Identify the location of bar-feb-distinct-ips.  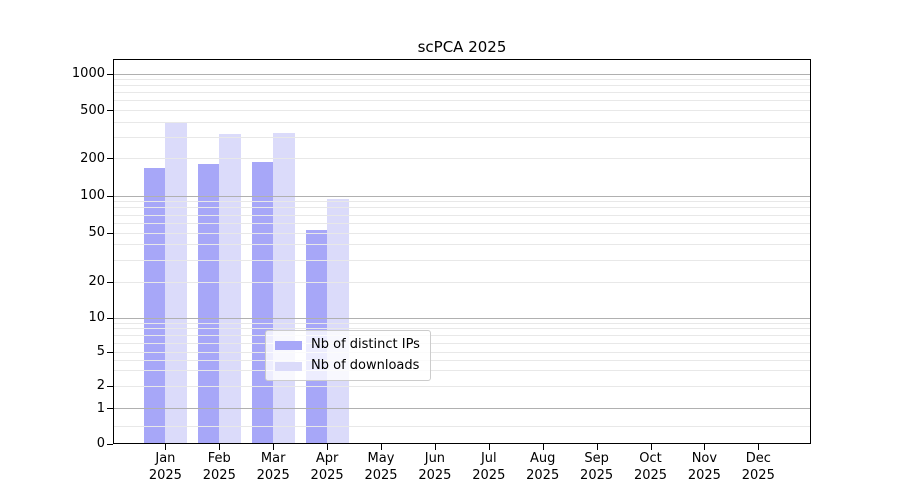
(208, 303).